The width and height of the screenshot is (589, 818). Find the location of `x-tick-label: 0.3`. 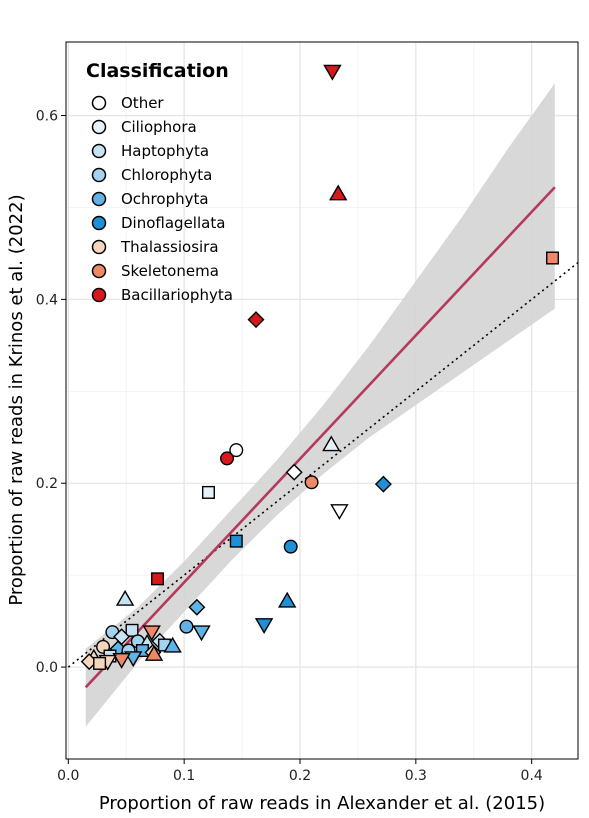

x-tick-label: 0.3 is located at coordinates (416, 776).